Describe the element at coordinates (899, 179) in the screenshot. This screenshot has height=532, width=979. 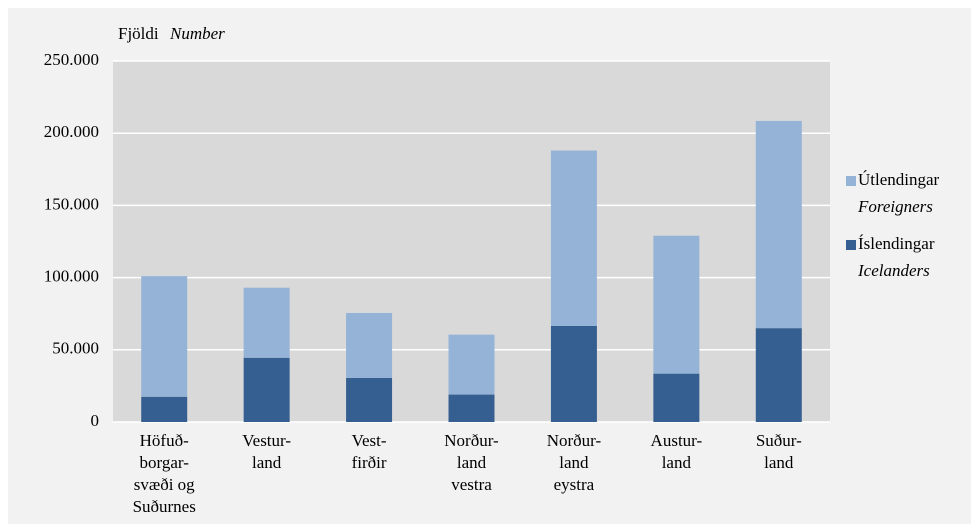
I see `legend-label: Útlendingar` at that location.